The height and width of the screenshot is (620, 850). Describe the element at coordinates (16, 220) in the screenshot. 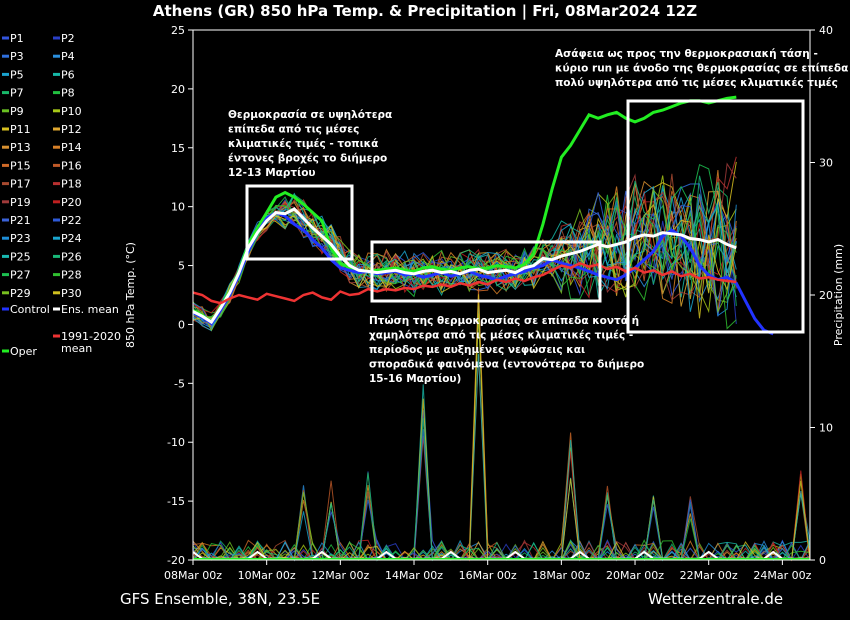

I see `legend-item-p21: P21` at that location.